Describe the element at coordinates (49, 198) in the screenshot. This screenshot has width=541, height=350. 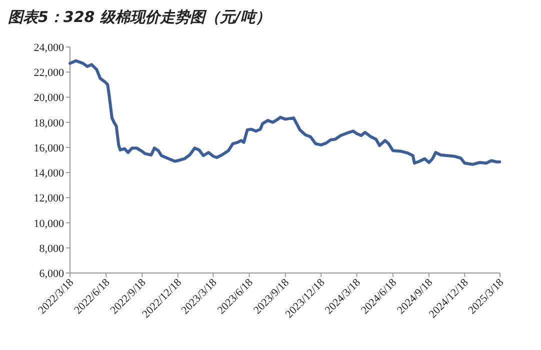
I see `y-tick-label: 12,000` at that location.